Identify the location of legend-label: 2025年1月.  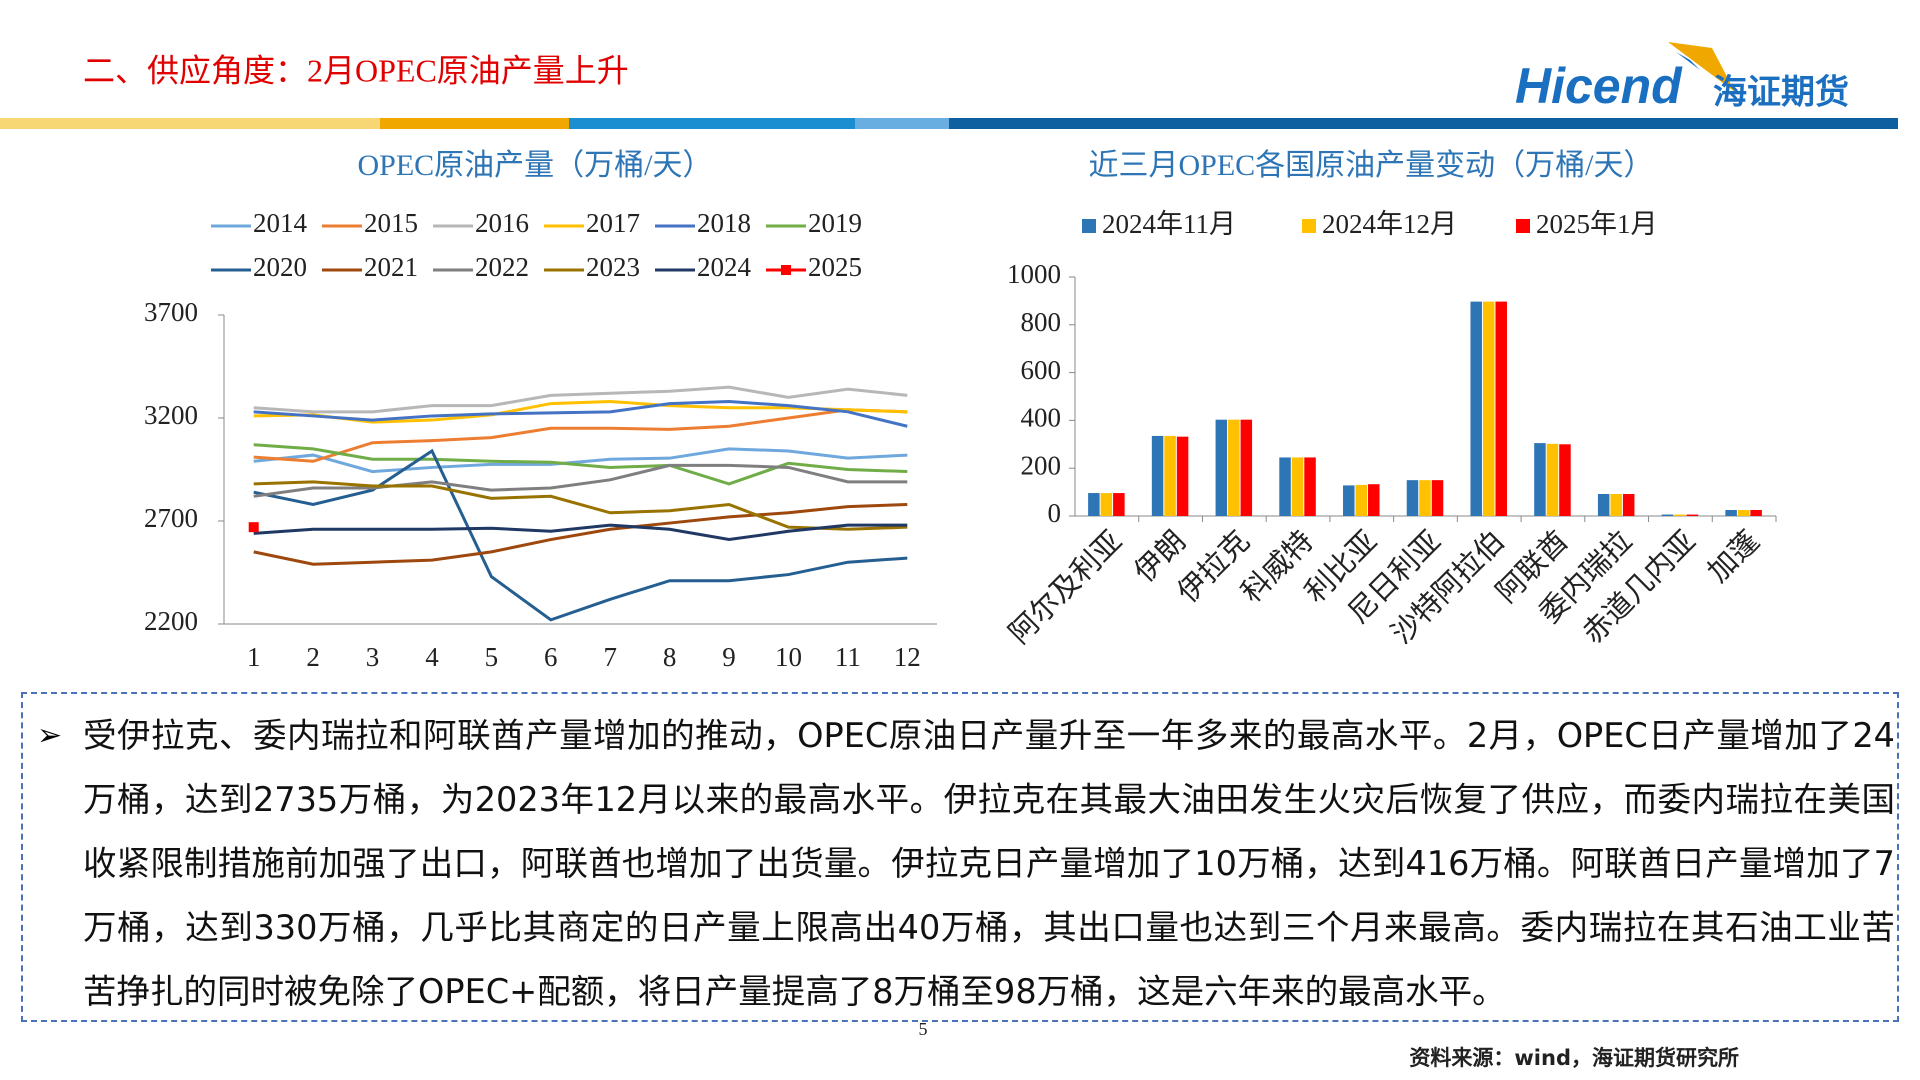
(1597, 224).